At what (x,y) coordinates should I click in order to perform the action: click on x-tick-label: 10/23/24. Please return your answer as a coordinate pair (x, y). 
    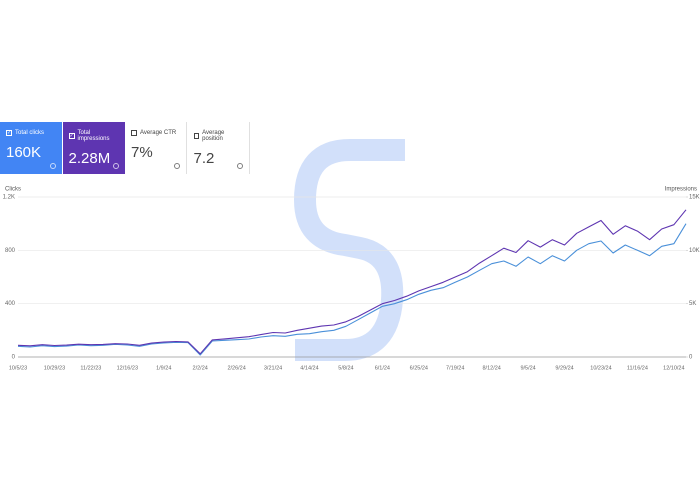
    Looking at the image, I should click on (600, 368).